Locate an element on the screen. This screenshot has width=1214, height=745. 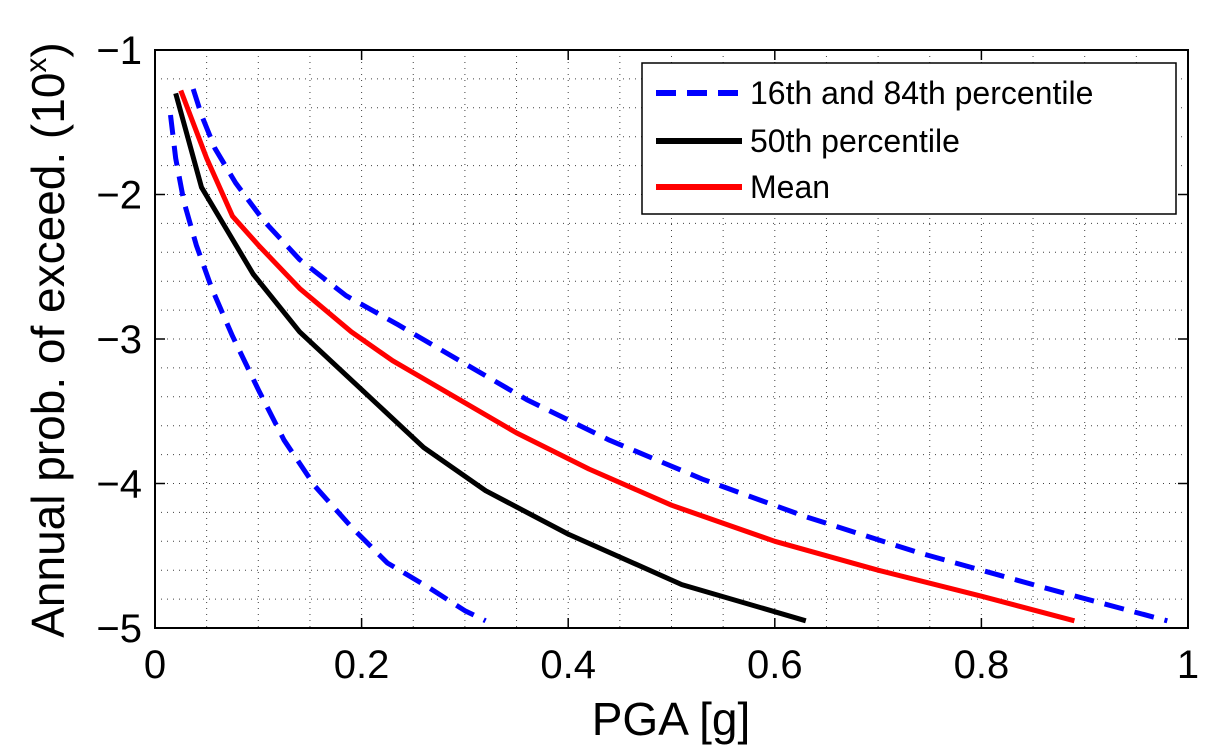
x-tick-label: 1 is located at coordinates (1188, 665).